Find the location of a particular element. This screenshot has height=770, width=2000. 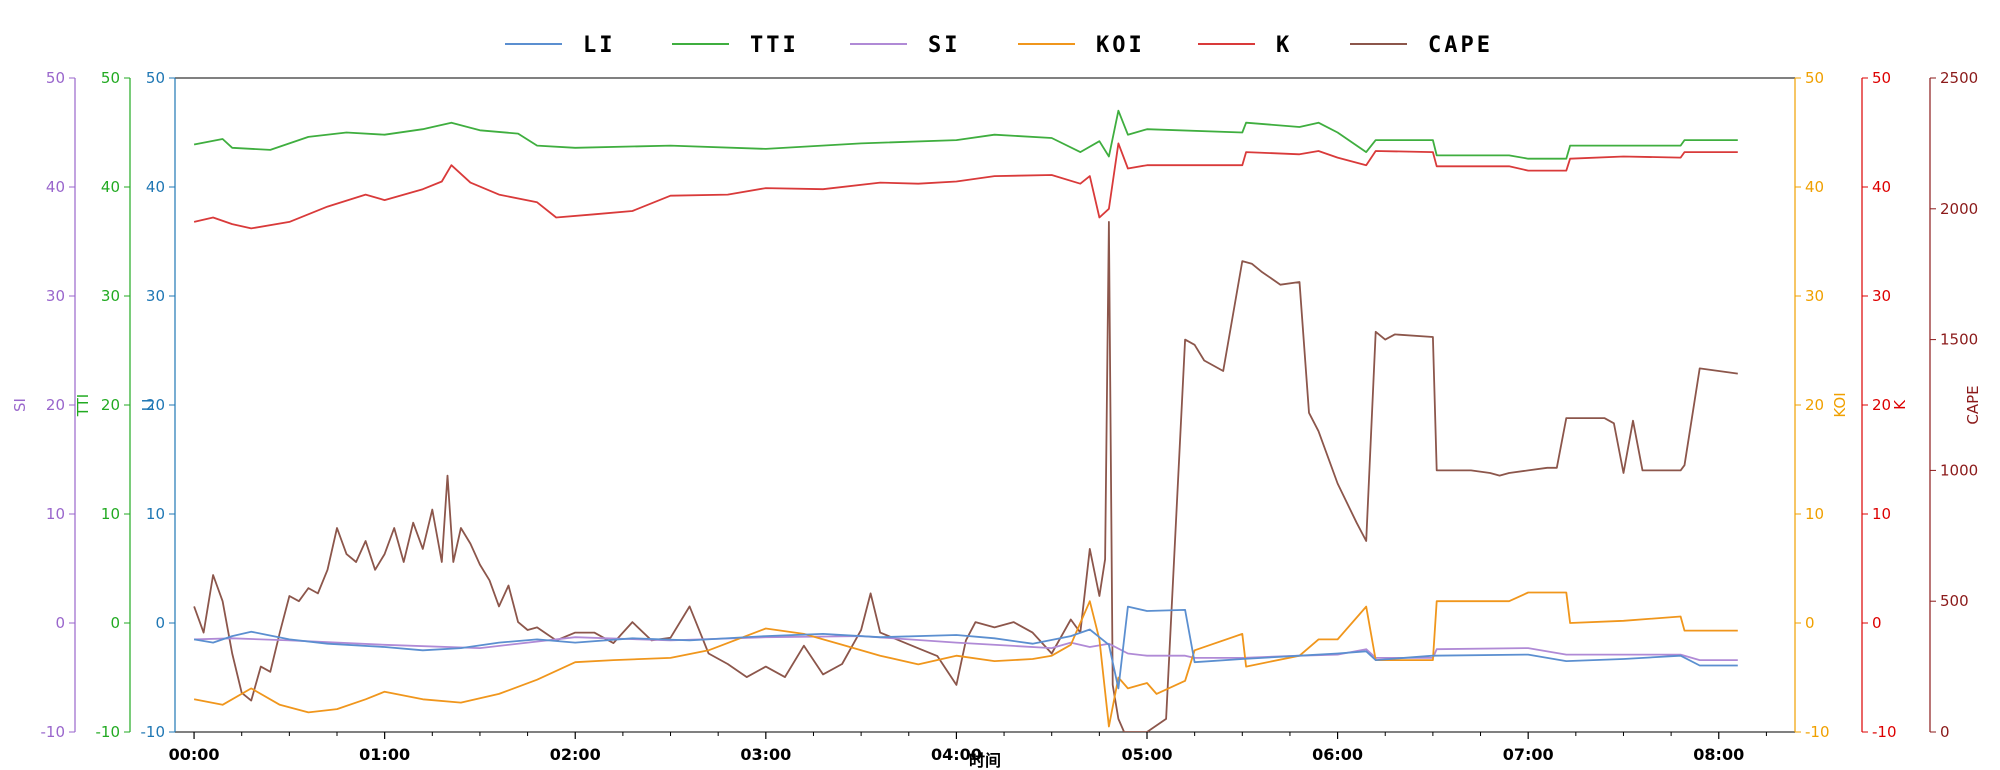

y-axis-label-li: LI is located at coordinates (148, 405).